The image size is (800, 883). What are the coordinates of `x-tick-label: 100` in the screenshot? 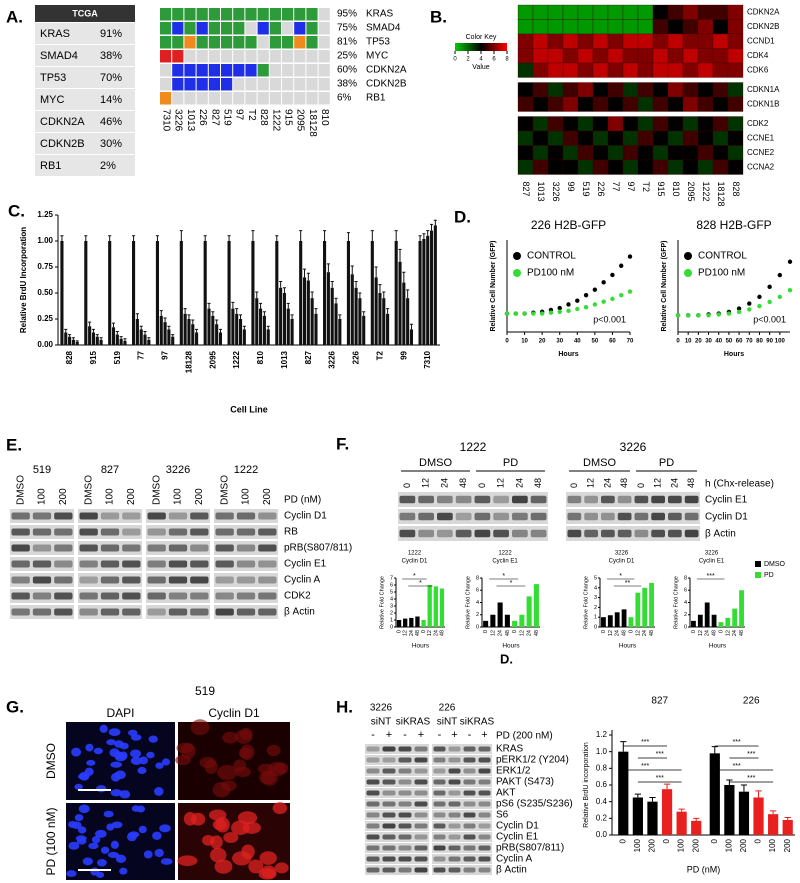 It's located at (772, 845).